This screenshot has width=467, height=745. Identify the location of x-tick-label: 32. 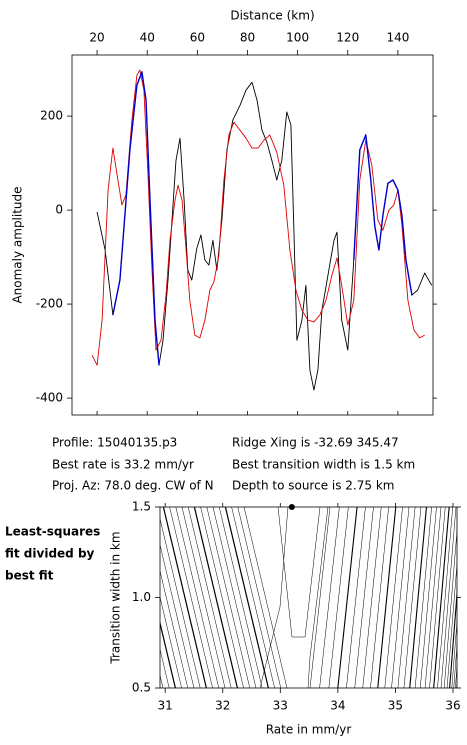
(222, 706).